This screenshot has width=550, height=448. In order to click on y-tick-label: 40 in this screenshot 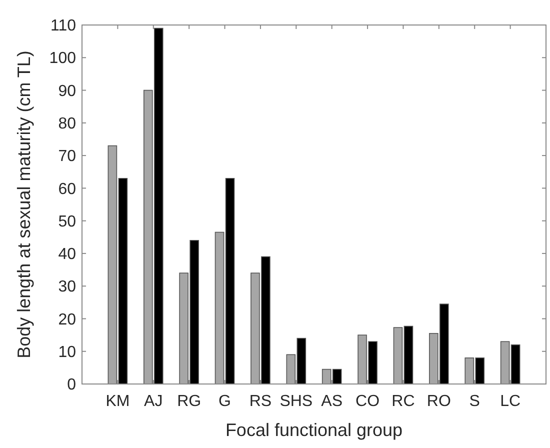, I will do `click(67, 255)`.